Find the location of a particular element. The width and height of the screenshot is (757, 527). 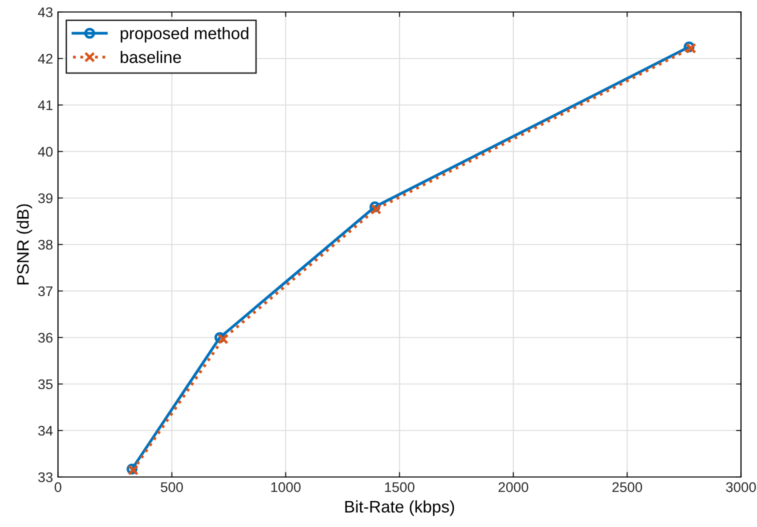

y-tick-label: 37 is located at coordinates (45, 291).